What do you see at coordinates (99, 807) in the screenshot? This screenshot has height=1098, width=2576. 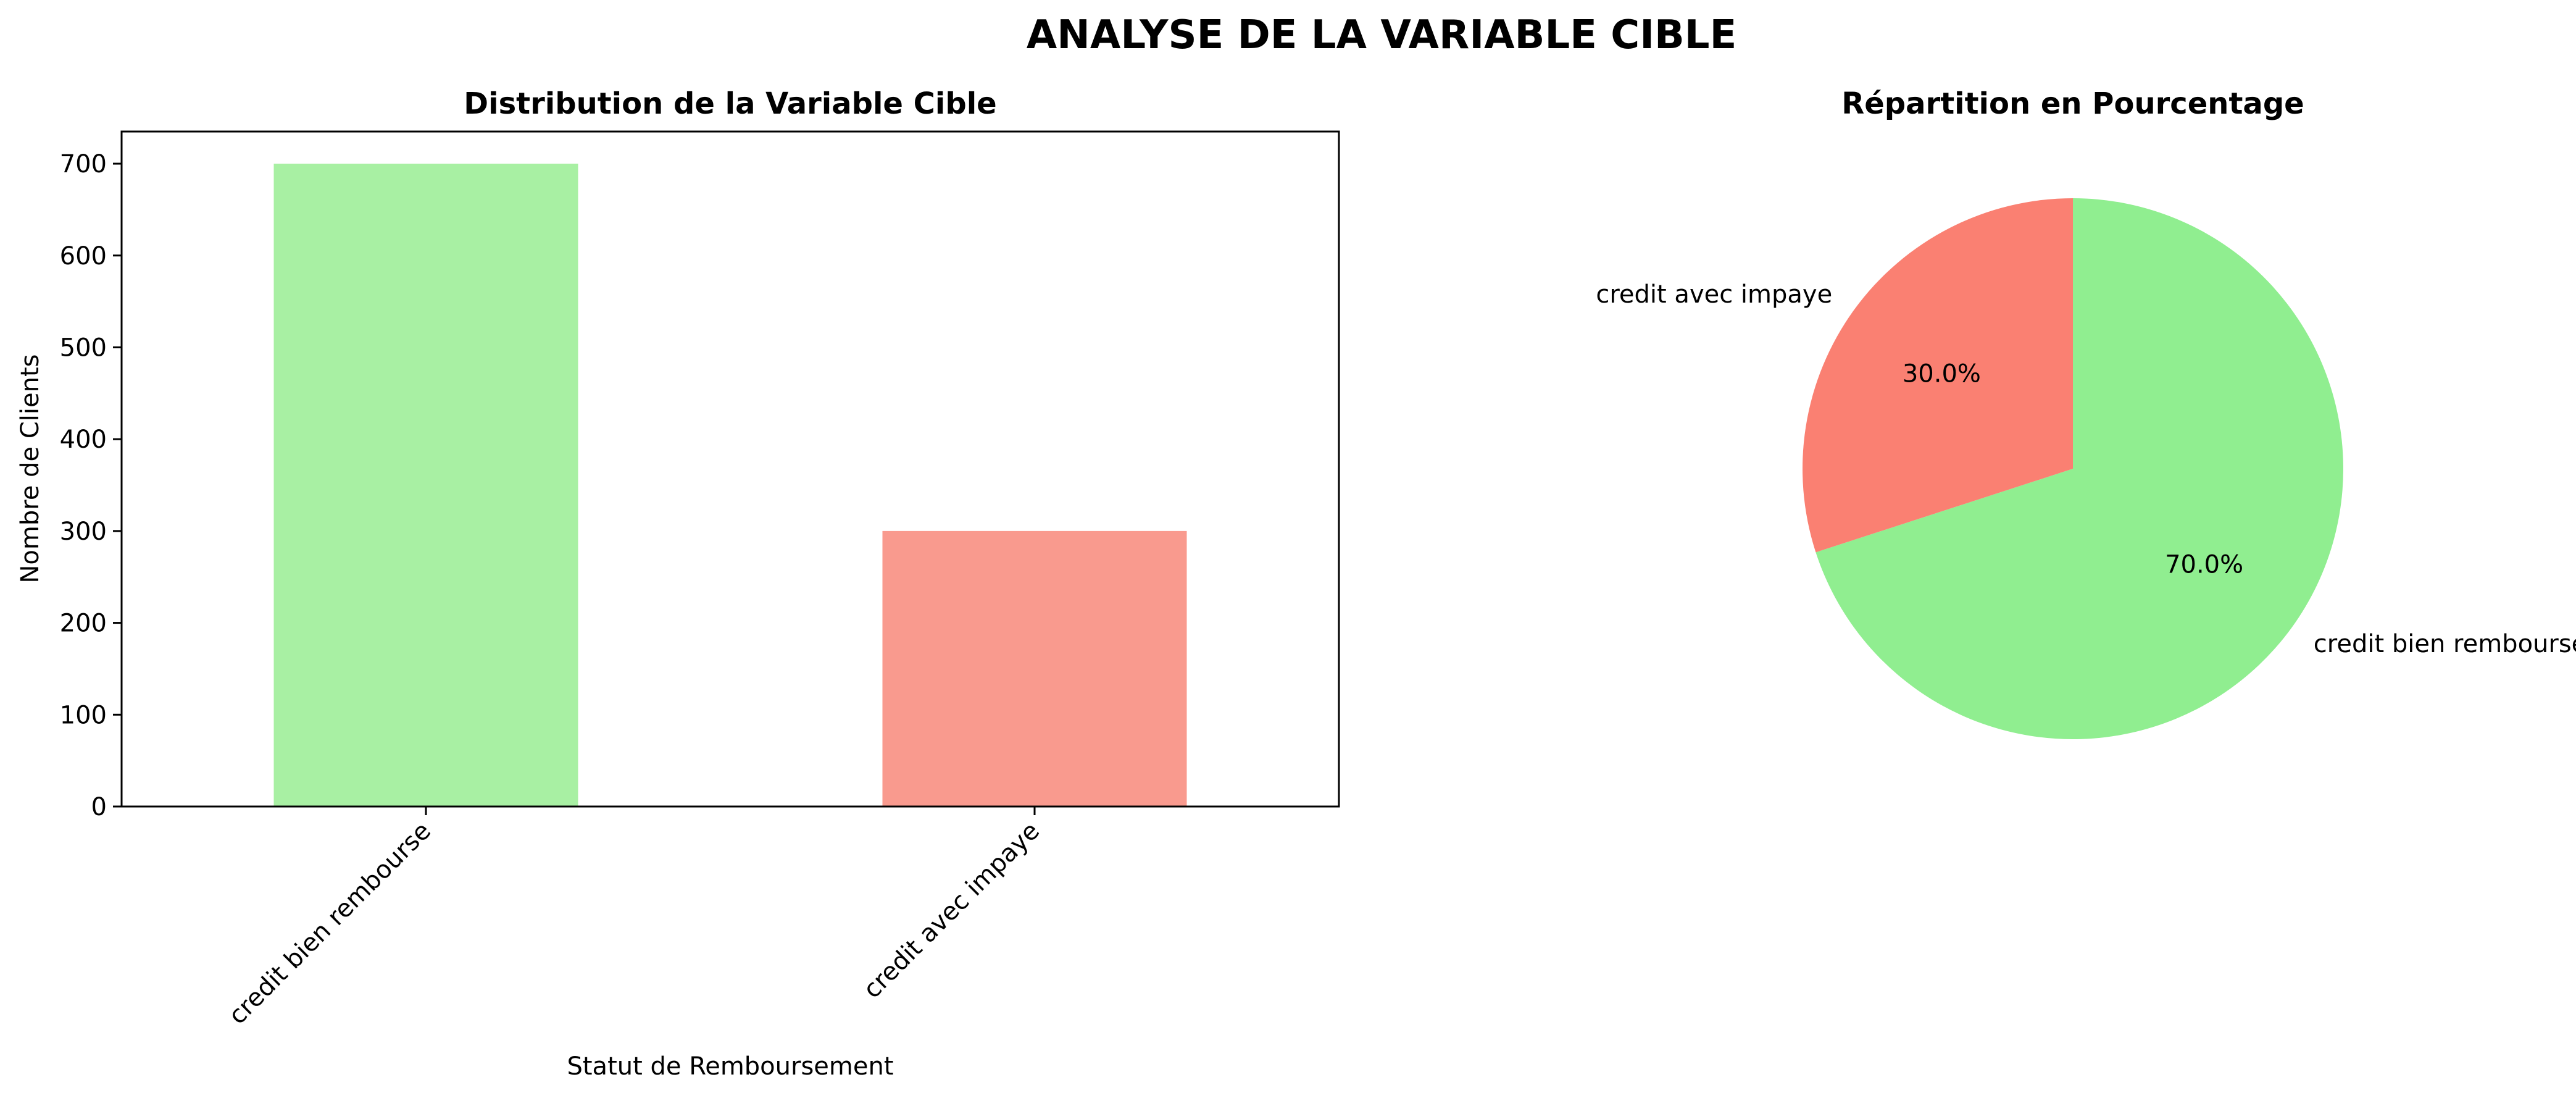 I see `y-tick-label: 0` at bounding box center [99, 807].